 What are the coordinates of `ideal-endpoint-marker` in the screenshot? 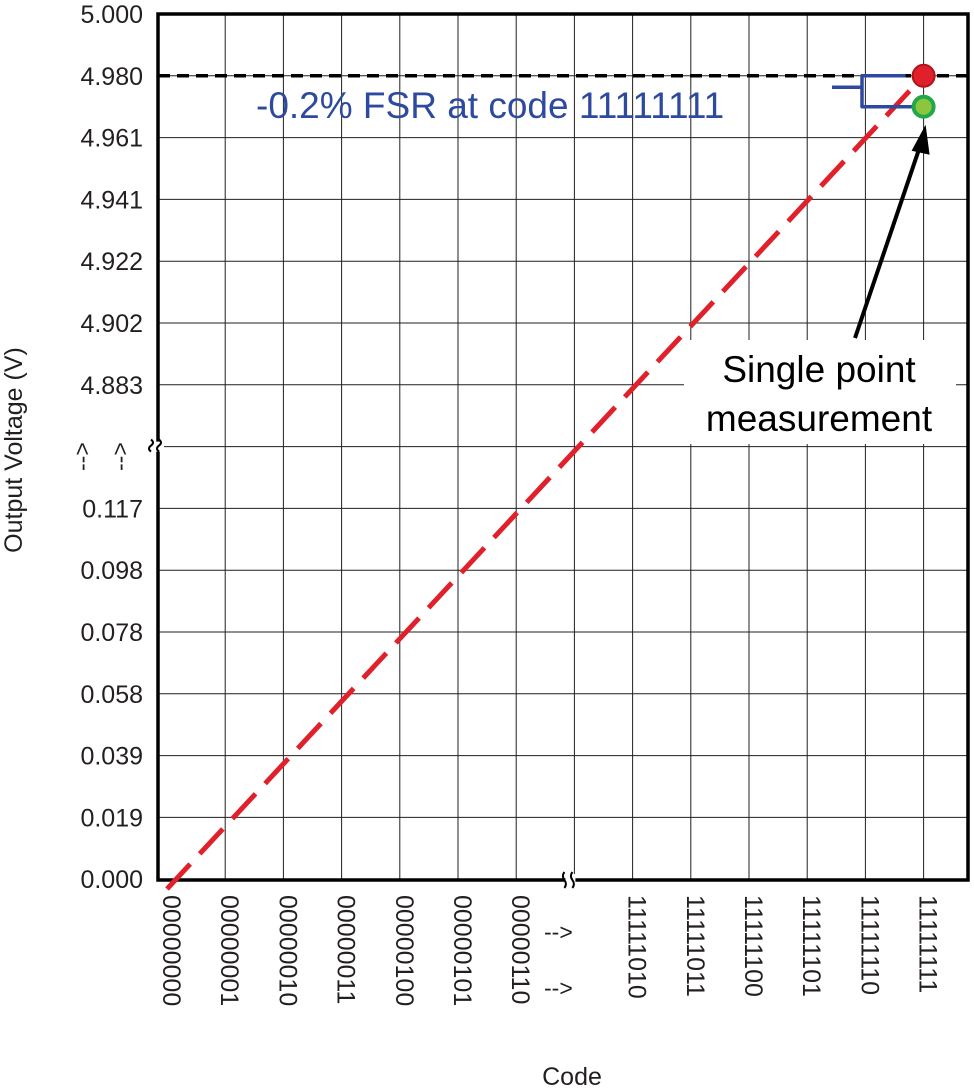 It's located at (923, 75).